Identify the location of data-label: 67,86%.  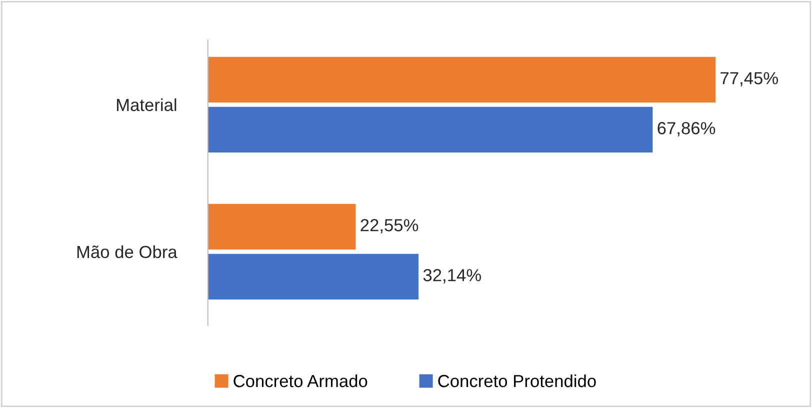
(687, 129).